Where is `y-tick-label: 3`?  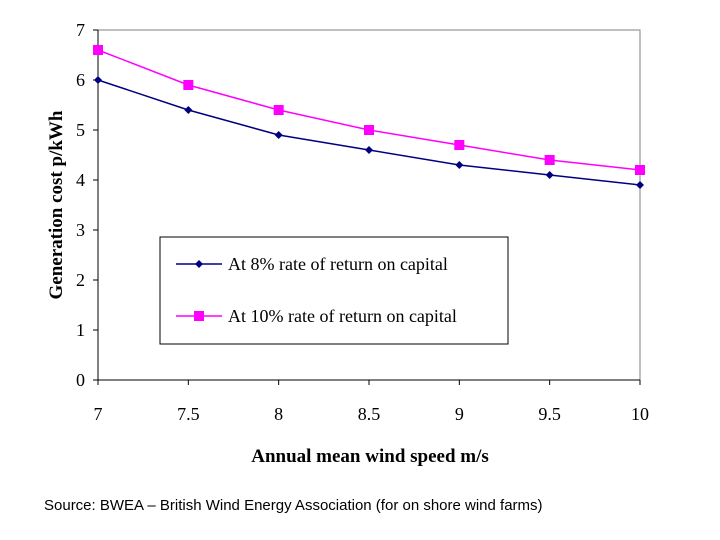
y-tick-label: 3 is located at coordinates (80, 230).